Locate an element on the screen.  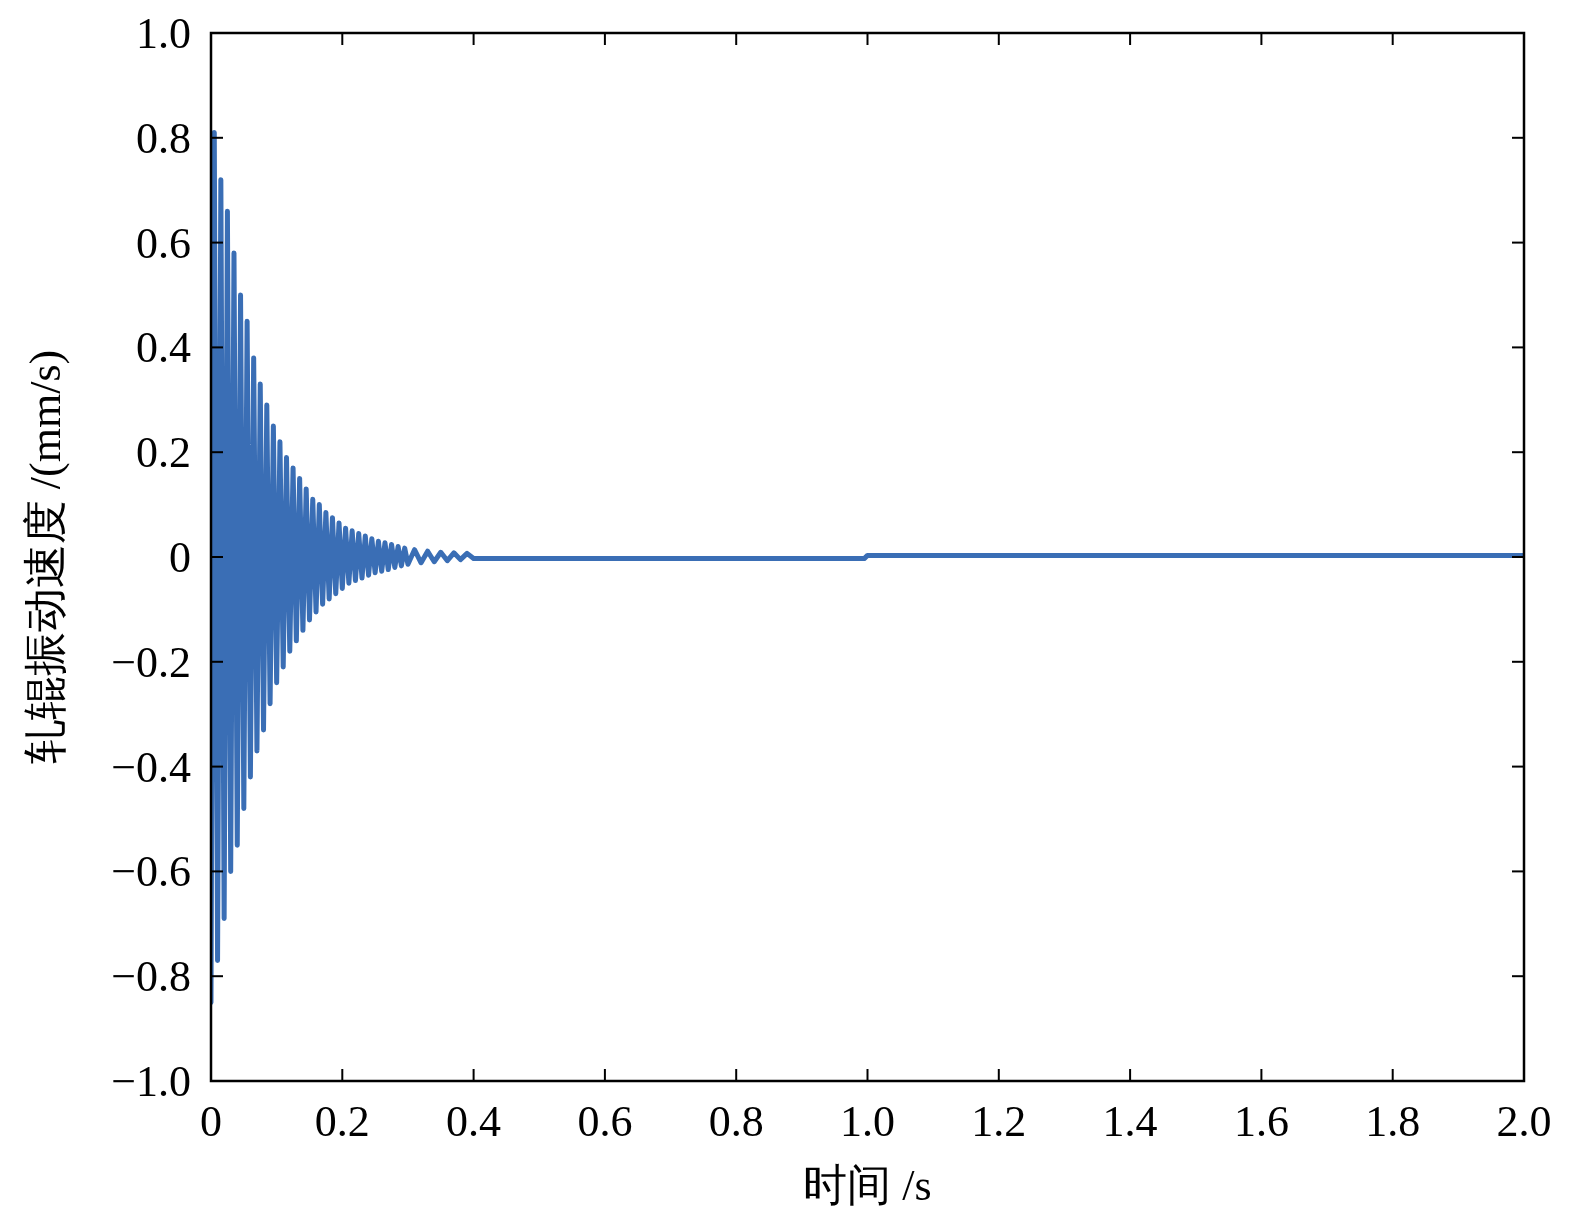
y-tick-label: −1.0 is located at coordinates (151, 1081).